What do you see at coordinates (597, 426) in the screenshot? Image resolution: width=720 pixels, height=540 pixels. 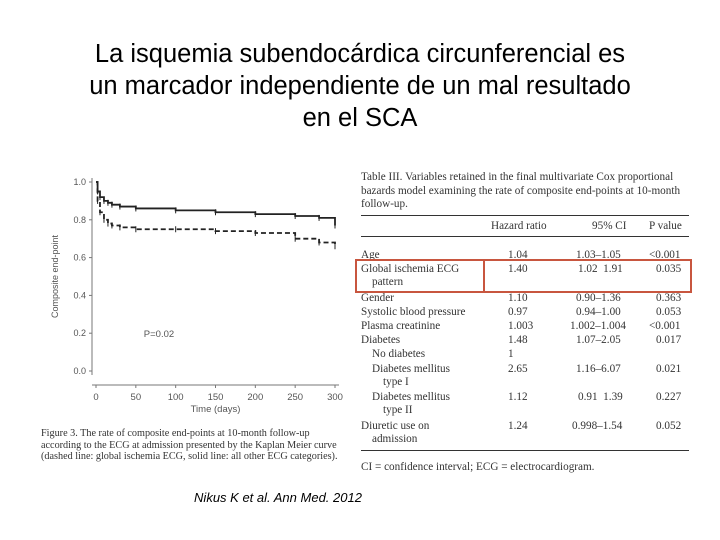 I see `row-diuretic-ci: 0.998–1.54` at bounding box center [597, 426].